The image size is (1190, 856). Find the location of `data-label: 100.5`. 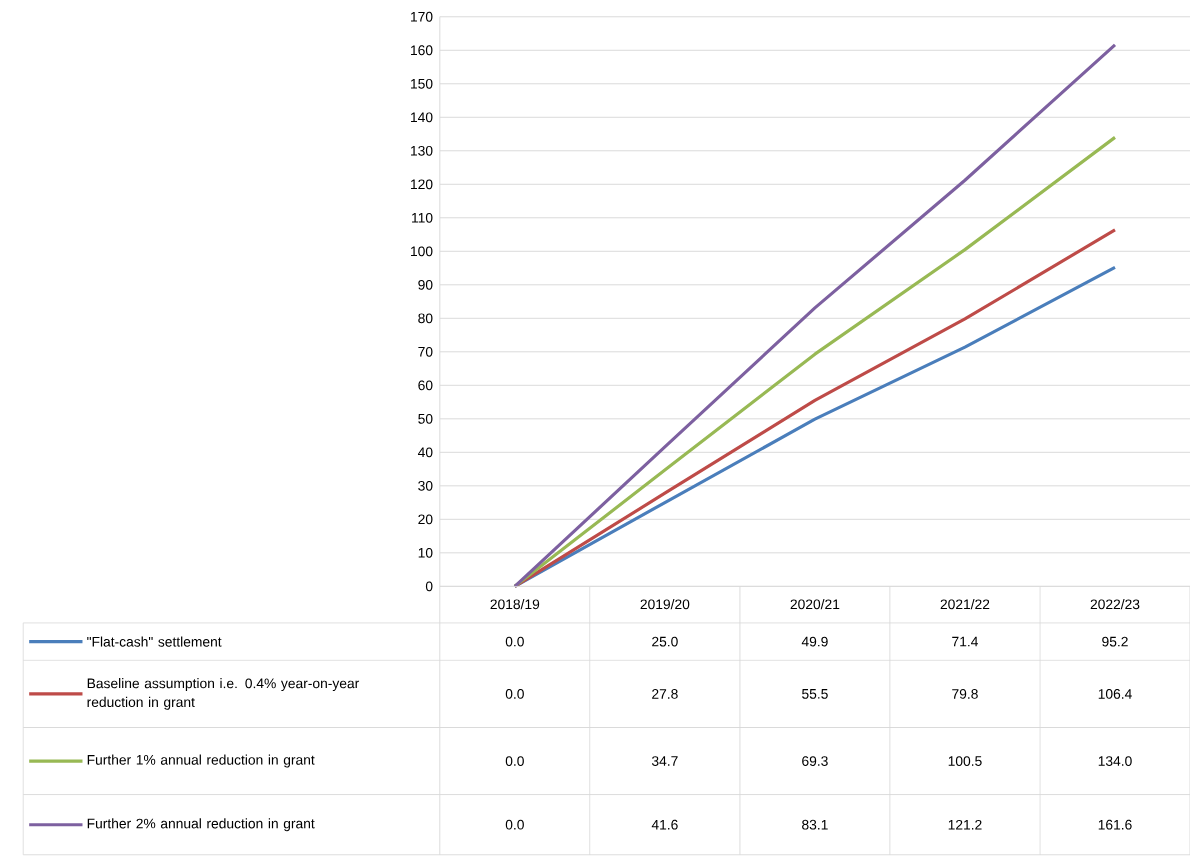

data-label: 100.5 is located at coordinates (965, 761).